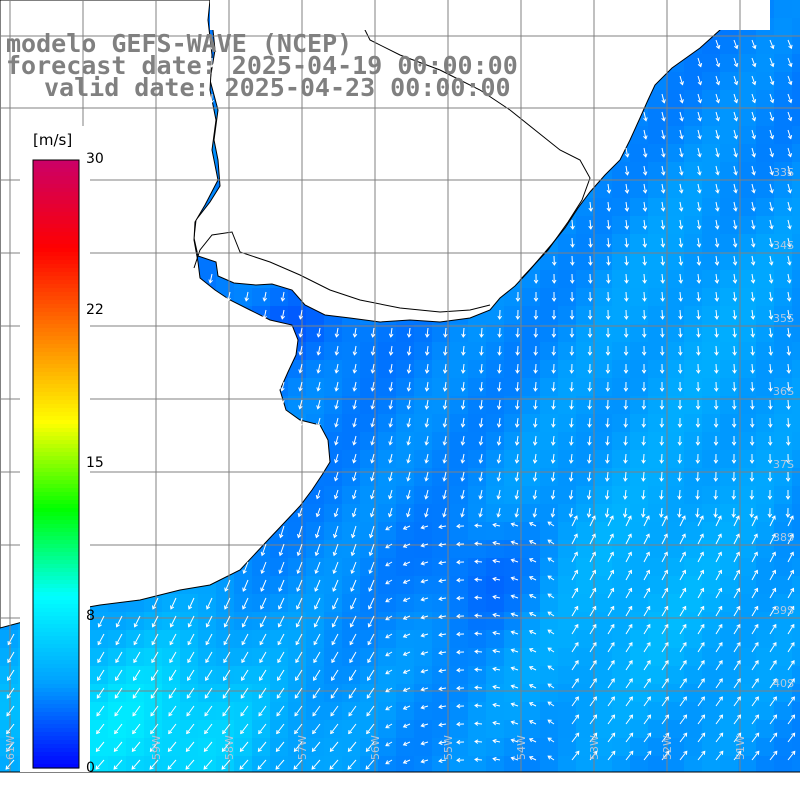 The height and width of the screenshot is (800, 800). Describe the element at coordinates (783, 464) in the screenshot. I see `lat-label-37S: 37S` at that location.